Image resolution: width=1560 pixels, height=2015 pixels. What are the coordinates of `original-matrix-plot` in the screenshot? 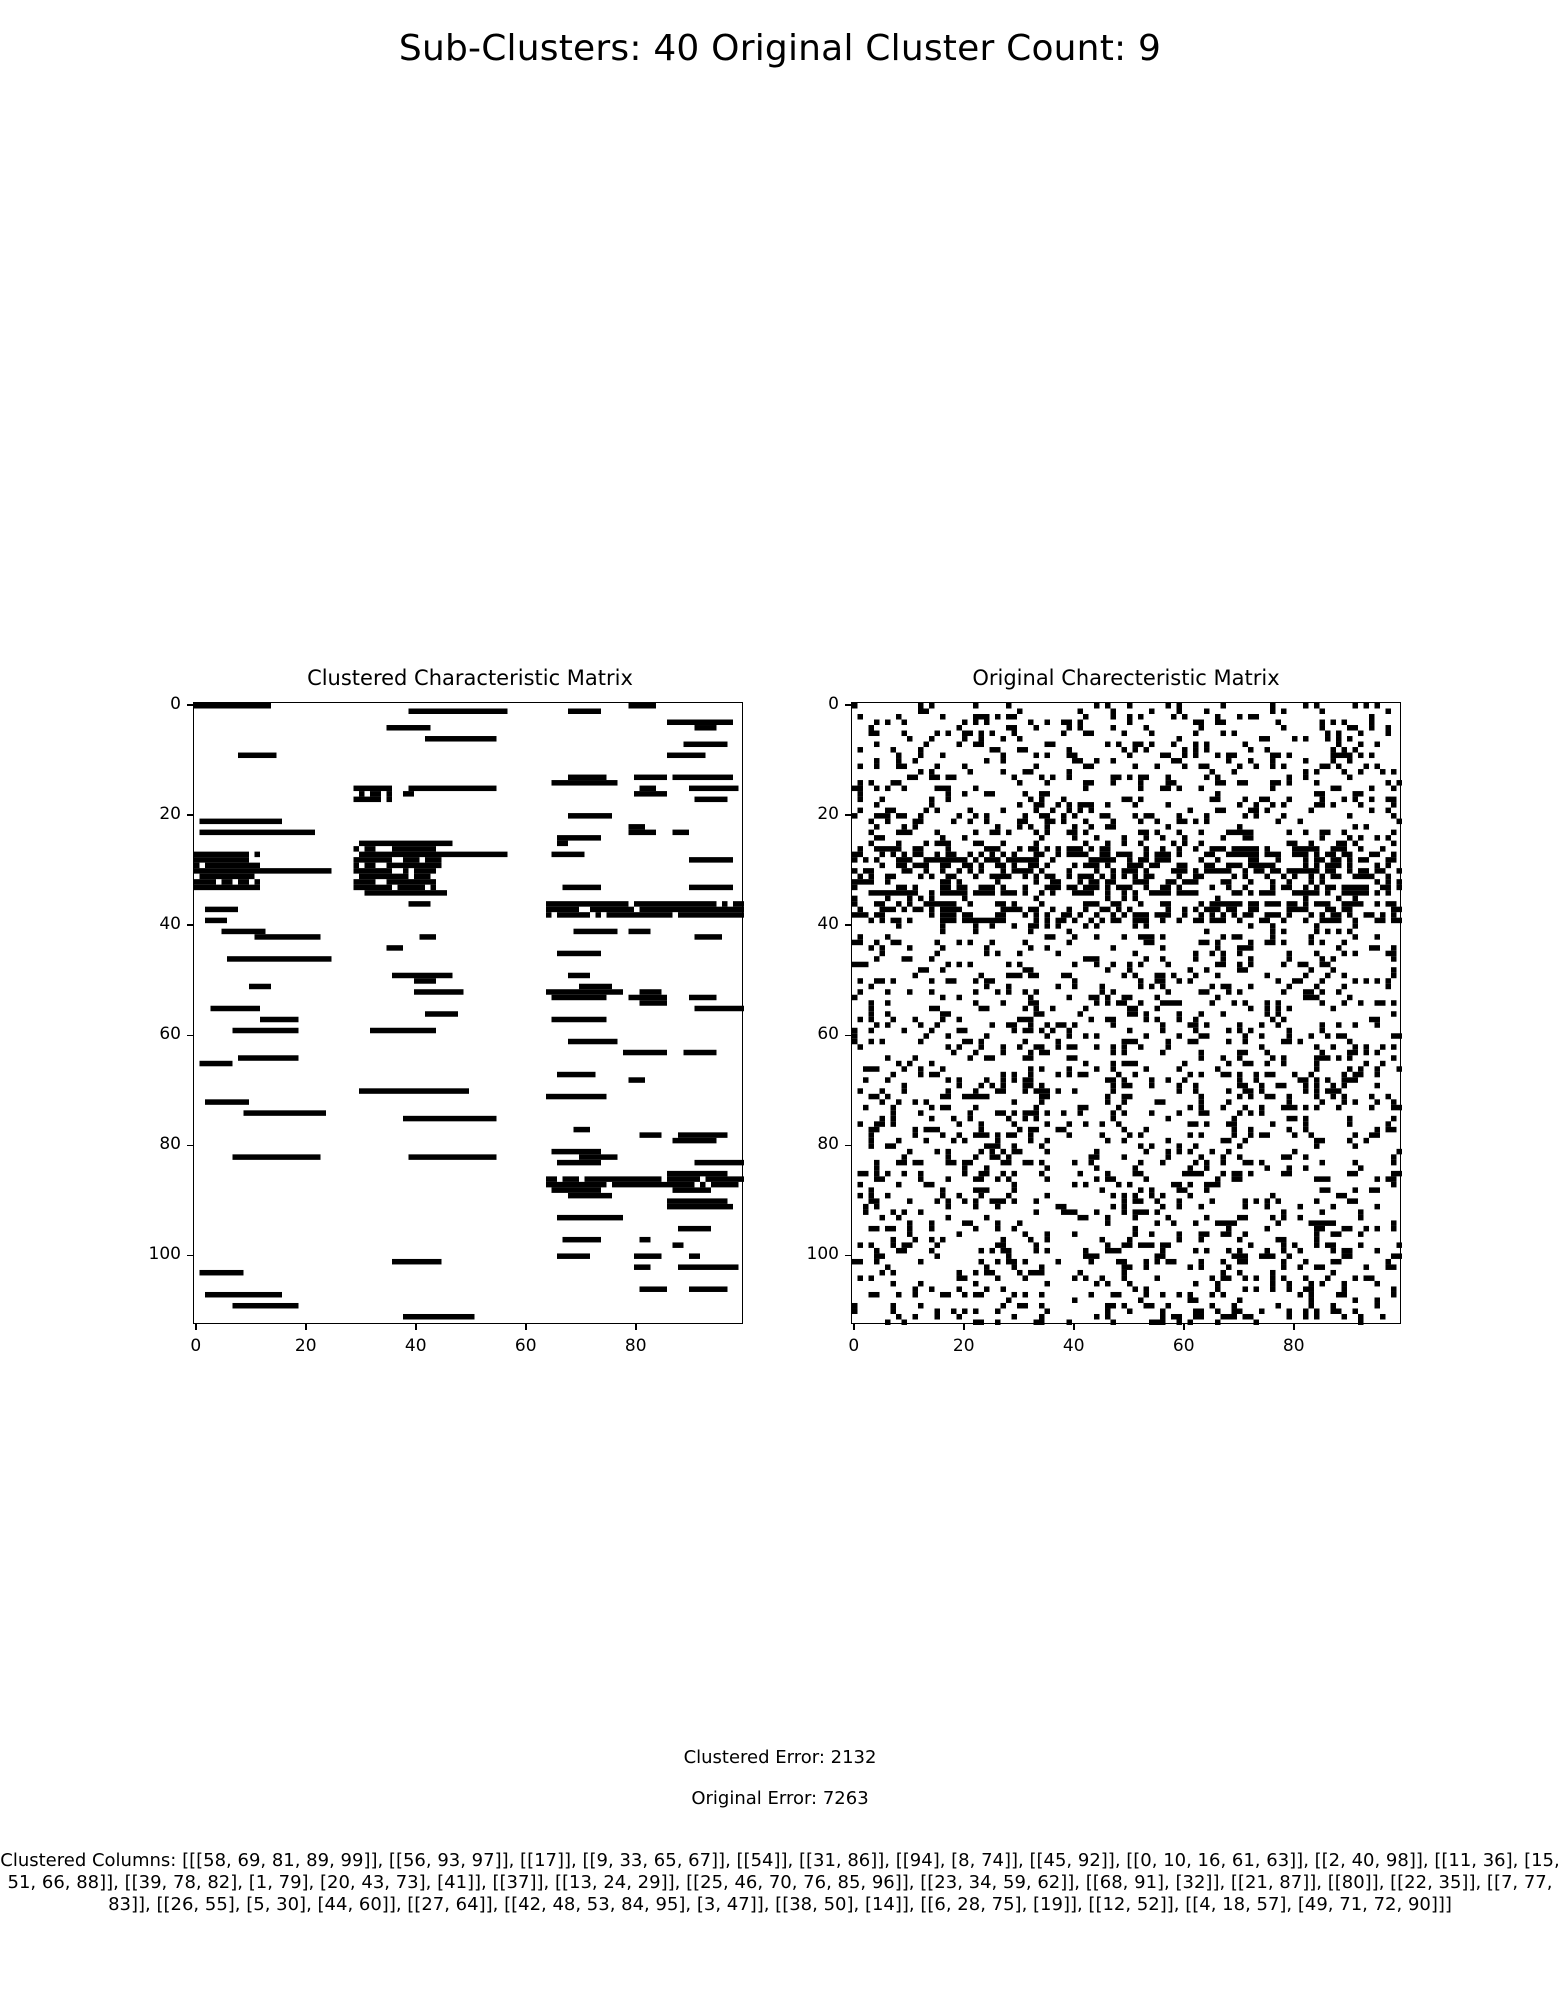 It's located at (1126, 1013).